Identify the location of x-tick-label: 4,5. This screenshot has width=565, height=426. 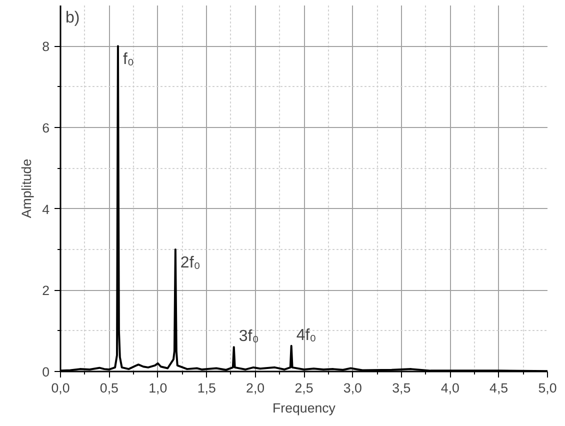
(499, 388).